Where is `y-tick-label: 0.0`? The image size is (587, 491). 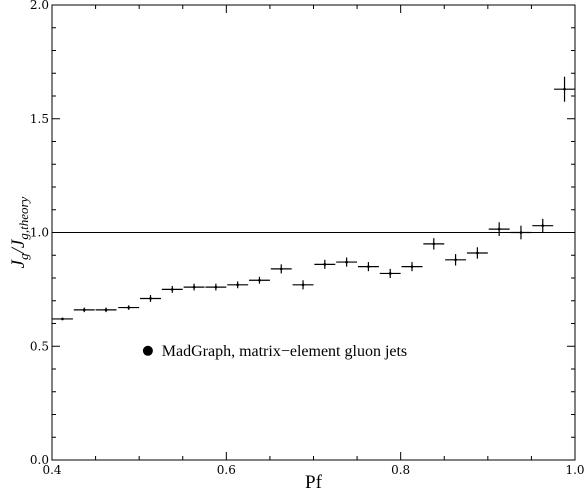 y-tick-label: 0.0 is located at coordinates (39, 460).